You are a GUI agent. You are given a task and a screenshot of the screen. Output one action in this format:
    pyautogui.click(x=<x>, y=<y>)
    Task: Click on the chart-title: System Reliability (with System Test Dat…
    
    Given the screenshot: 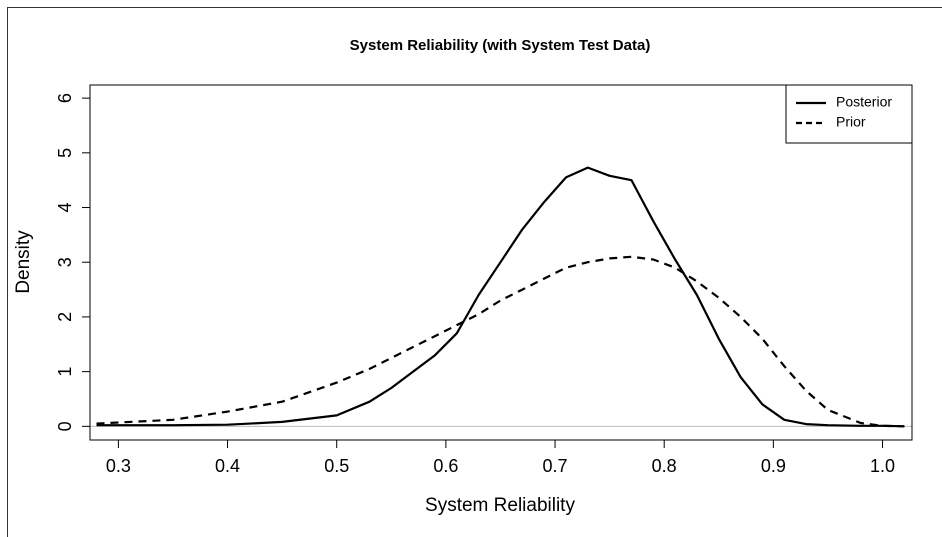 What is the action you would take?
    pyautogui.click(x=500, y=45)
    